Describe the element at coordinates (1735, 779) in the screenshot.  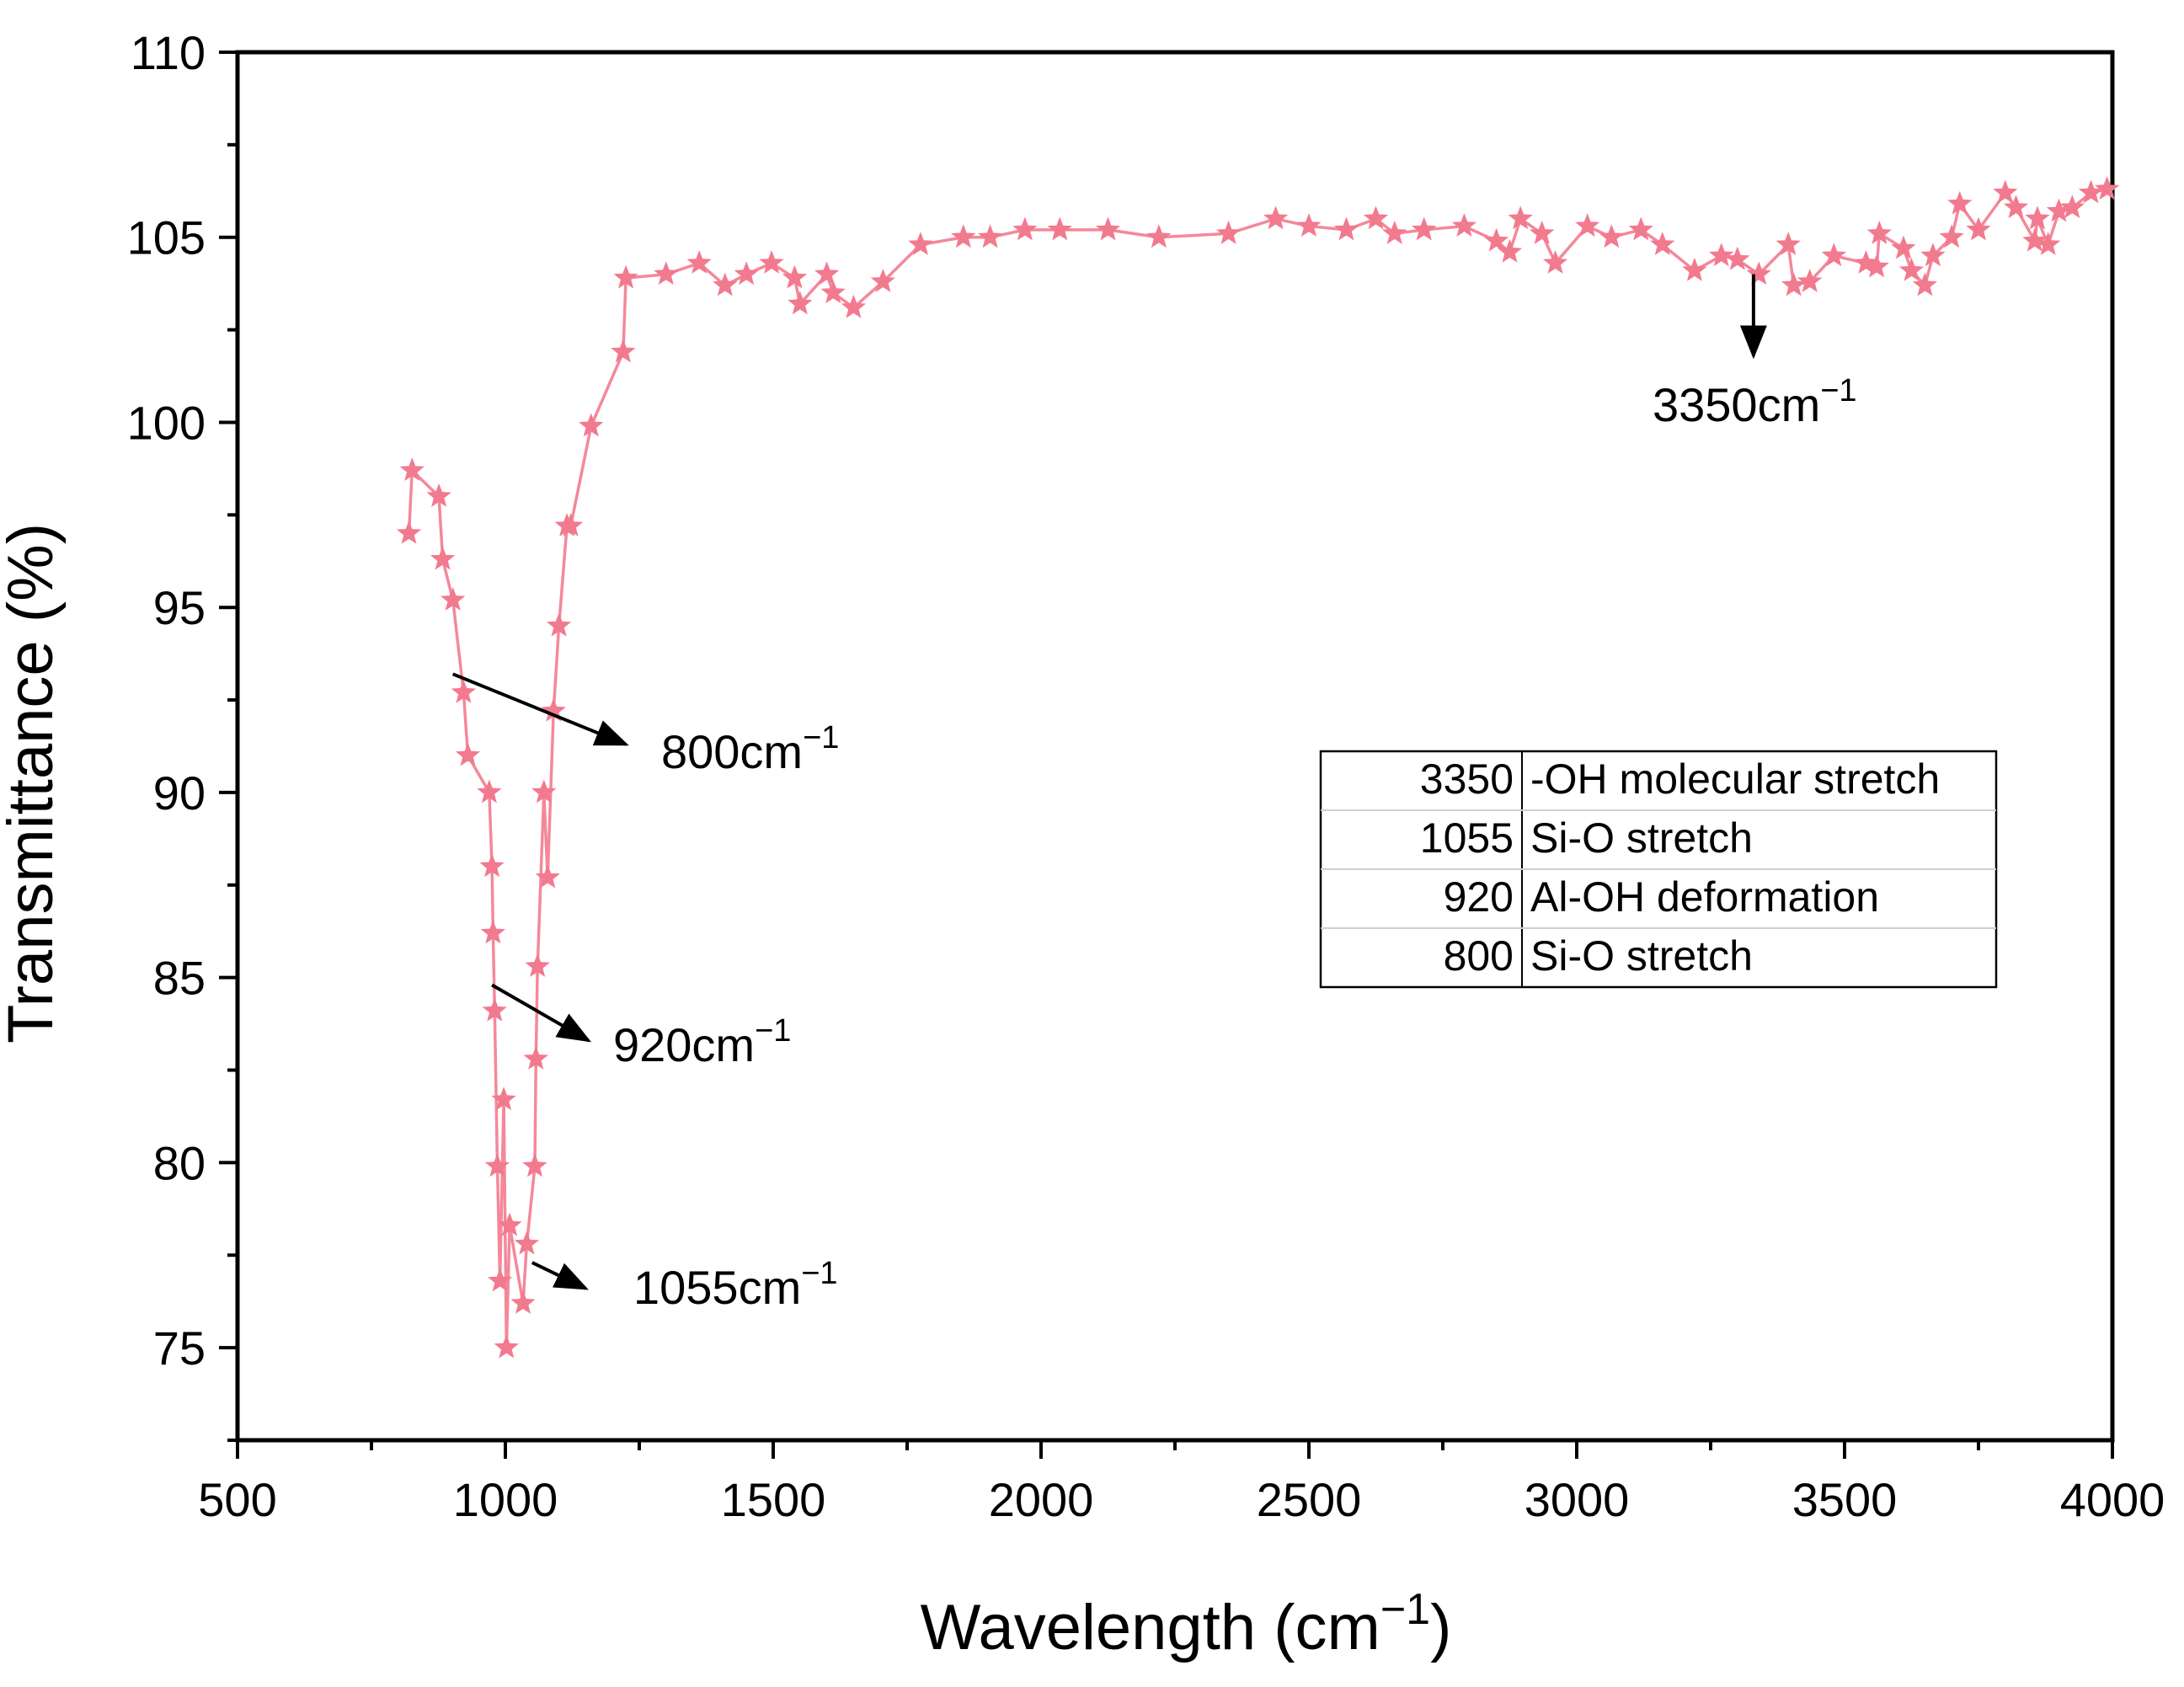
I see `legend-assignment: -OH molecular stretch` at that location.